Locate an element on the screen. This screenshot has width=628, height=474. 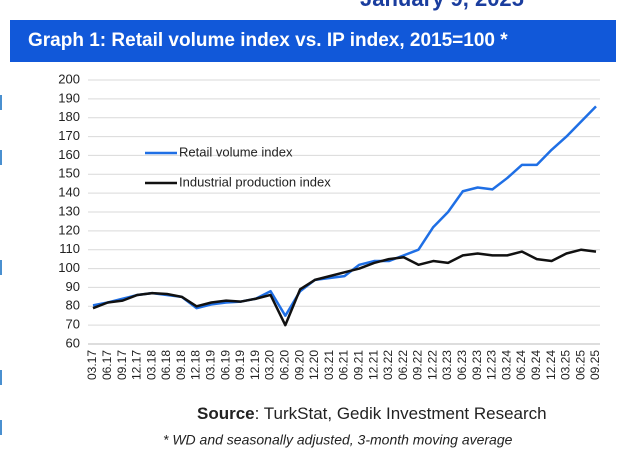
x-tick-label: 03.25 is located at coordinates (566, 365).